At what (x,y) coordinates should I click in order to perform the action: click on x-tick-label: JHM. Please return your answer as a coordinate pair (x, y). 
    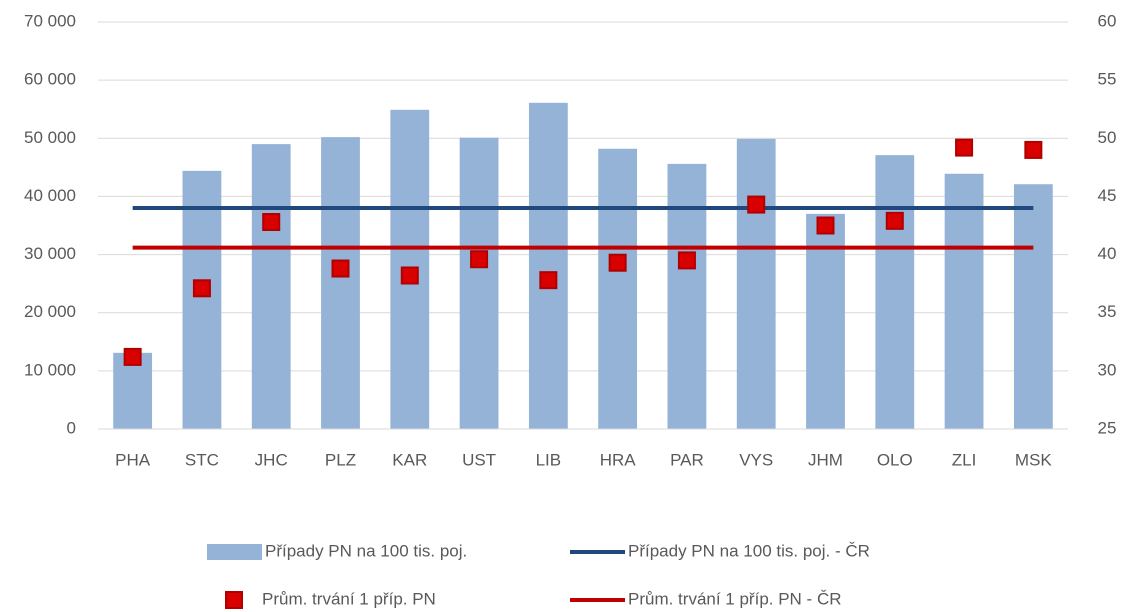
    Looking at the image, I should click on (825, 459).